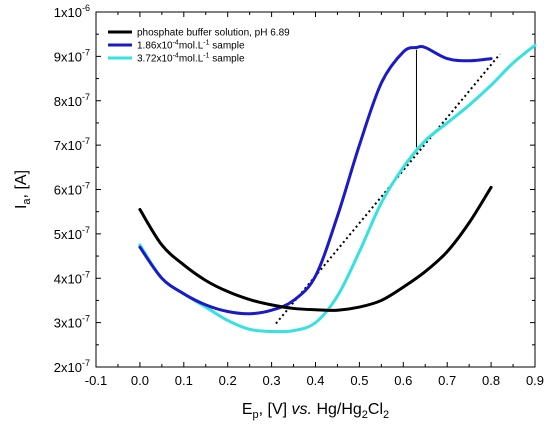 This screenshot has height=429, width=550. I want to click on x-axis-label-part: , [V], so click(275, 409).